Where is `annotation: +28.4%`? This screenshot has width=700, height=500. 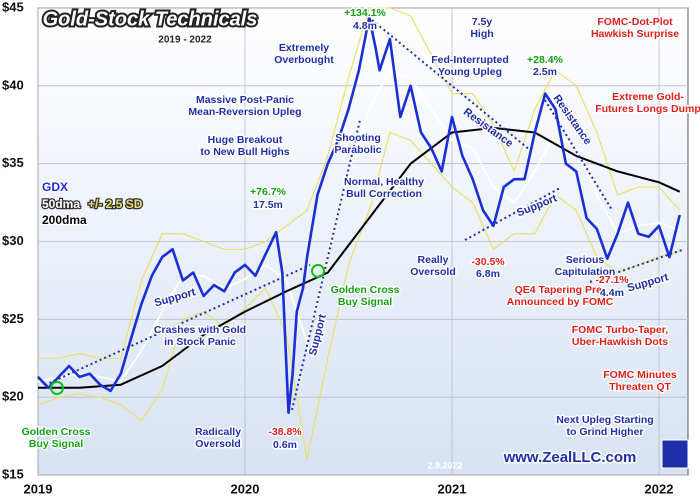 annotation: +28.4% is located at coordinates (545, 60).